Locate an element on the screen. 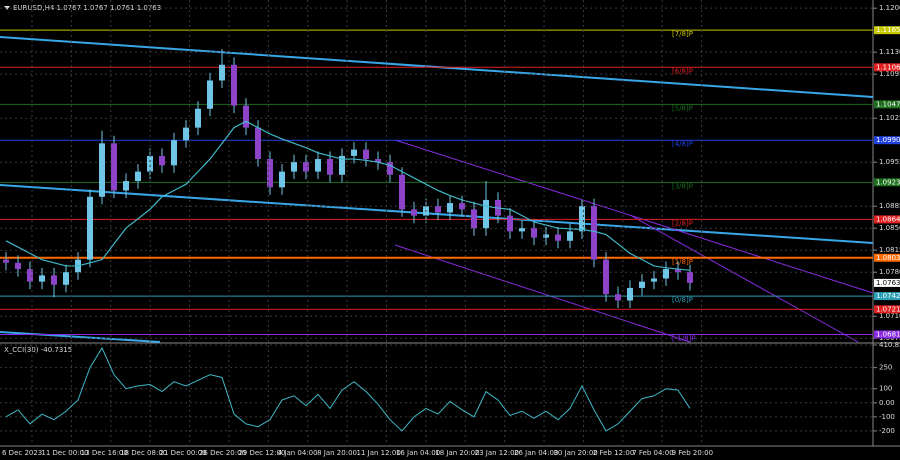 The width and height of the screenshot is (900, 460). level-name: [5/8]P is located at coordinates (682, 108).